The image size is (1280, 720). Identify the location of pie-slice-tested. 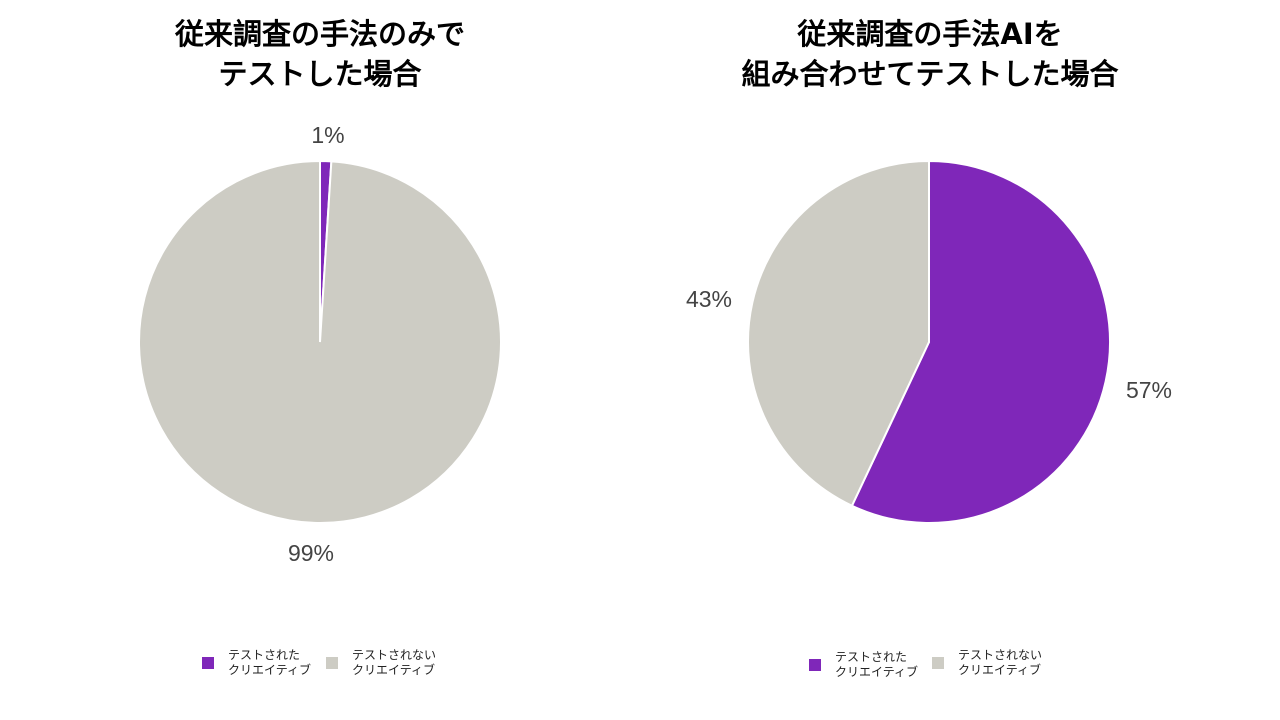
(980, 341).